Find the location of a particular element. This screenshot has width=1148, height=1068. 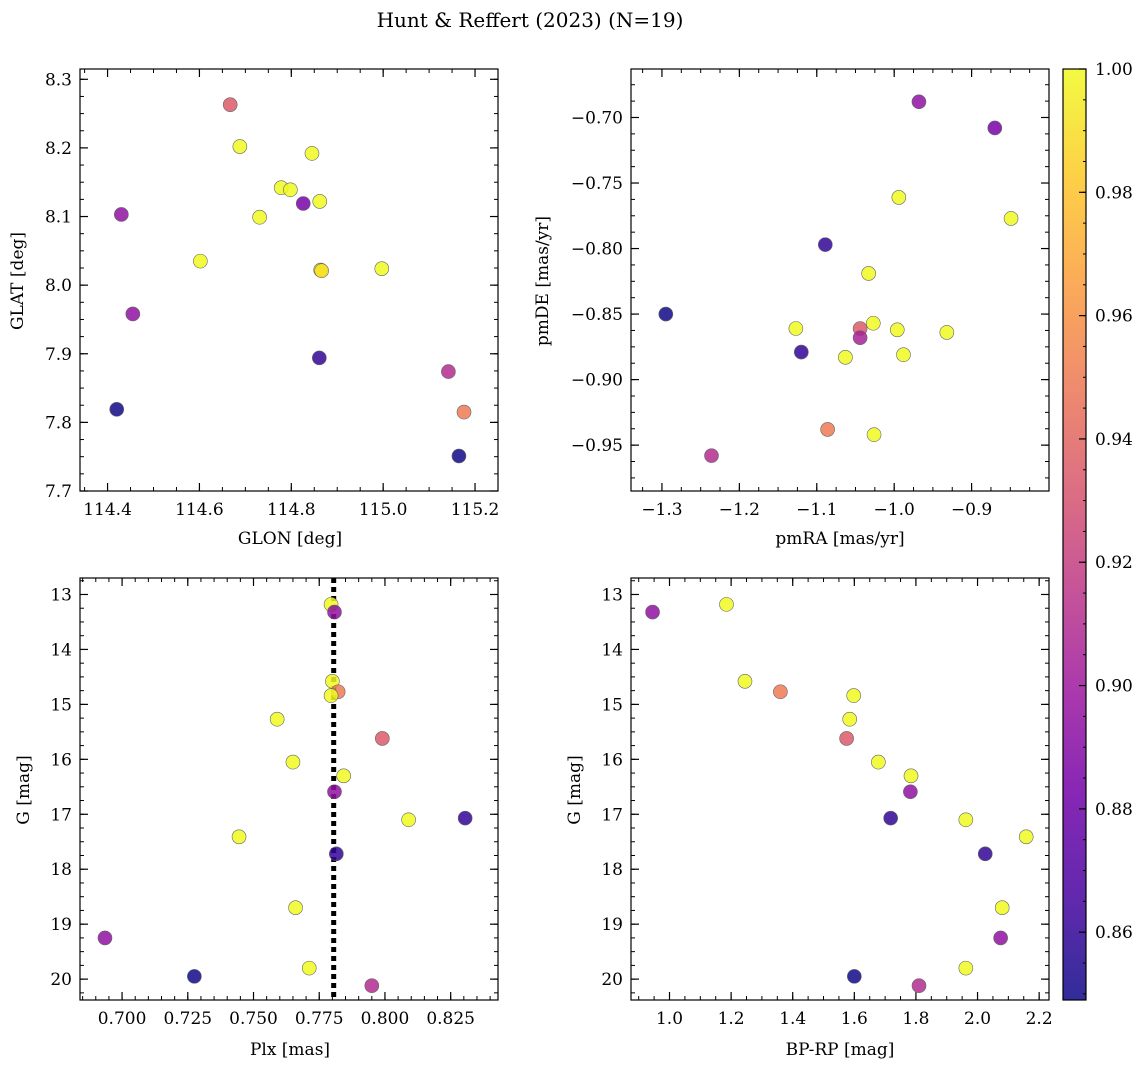

y-axis-label: pmDE [mas/yr] is located at coordinates (543, 281).